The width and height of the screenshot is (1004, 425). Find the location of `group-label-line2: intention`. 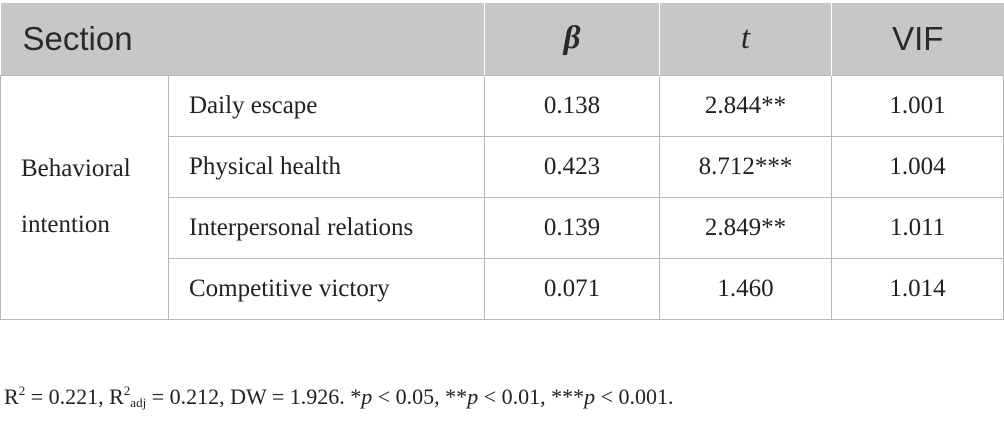

group-label-line2: intention is located at coordinates (65, 224).